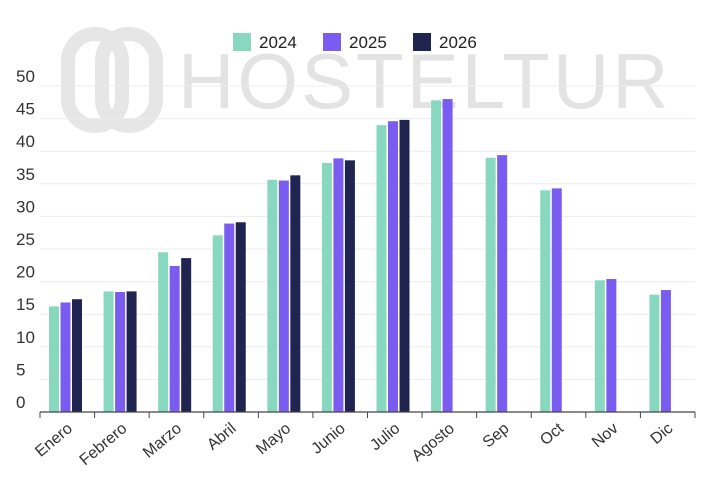  What do you see at coordinates (502, 283) in the screenshot?
I see `bar-2025-sep` at bounding box center [502, 283].